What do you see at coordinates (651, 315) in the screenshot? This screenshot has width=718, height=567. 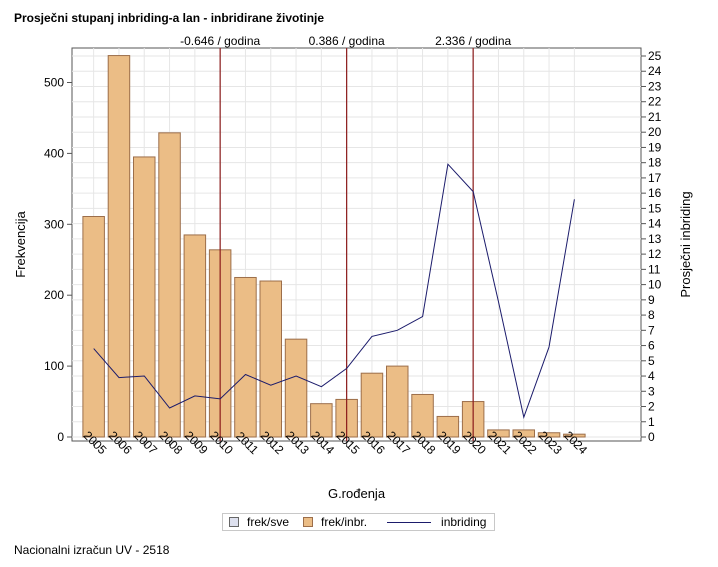 I see `y2-tick-label-8: 8` at bounding box center [651, 315].